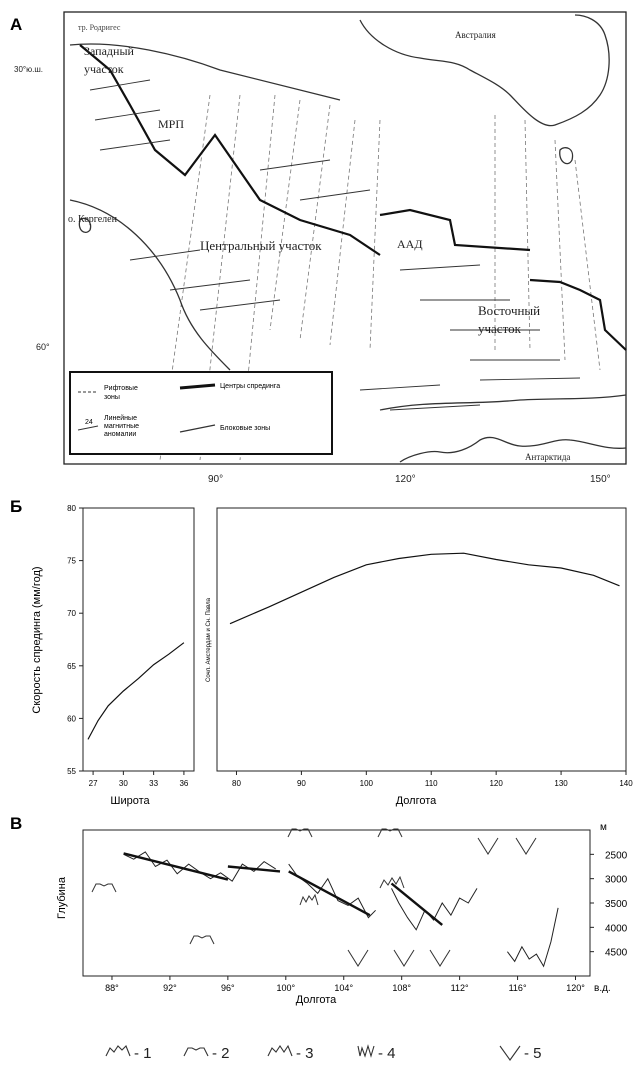 This screenshot has height=1075, width=637. I want to click on label-east-2: участок, so click(500, 328).